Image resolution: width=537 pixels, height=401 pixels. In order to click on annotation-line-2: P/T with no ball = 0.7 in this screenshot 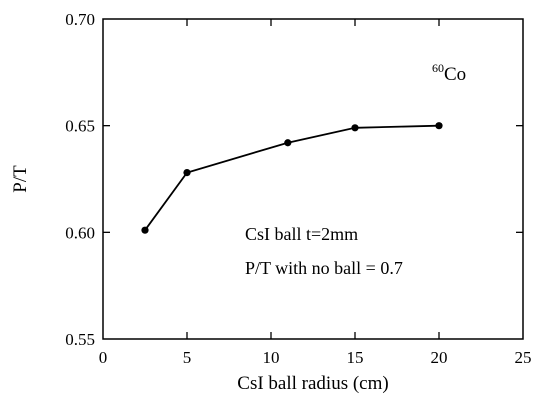, I will do `click(324, 268)`.